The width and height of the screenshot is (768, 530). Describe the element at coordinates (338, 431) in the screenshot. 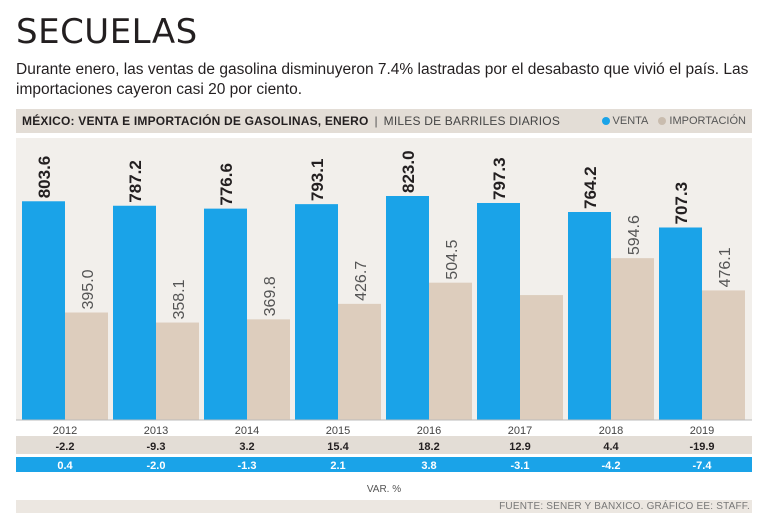

I see `year-label-2015: 2015` at that location.